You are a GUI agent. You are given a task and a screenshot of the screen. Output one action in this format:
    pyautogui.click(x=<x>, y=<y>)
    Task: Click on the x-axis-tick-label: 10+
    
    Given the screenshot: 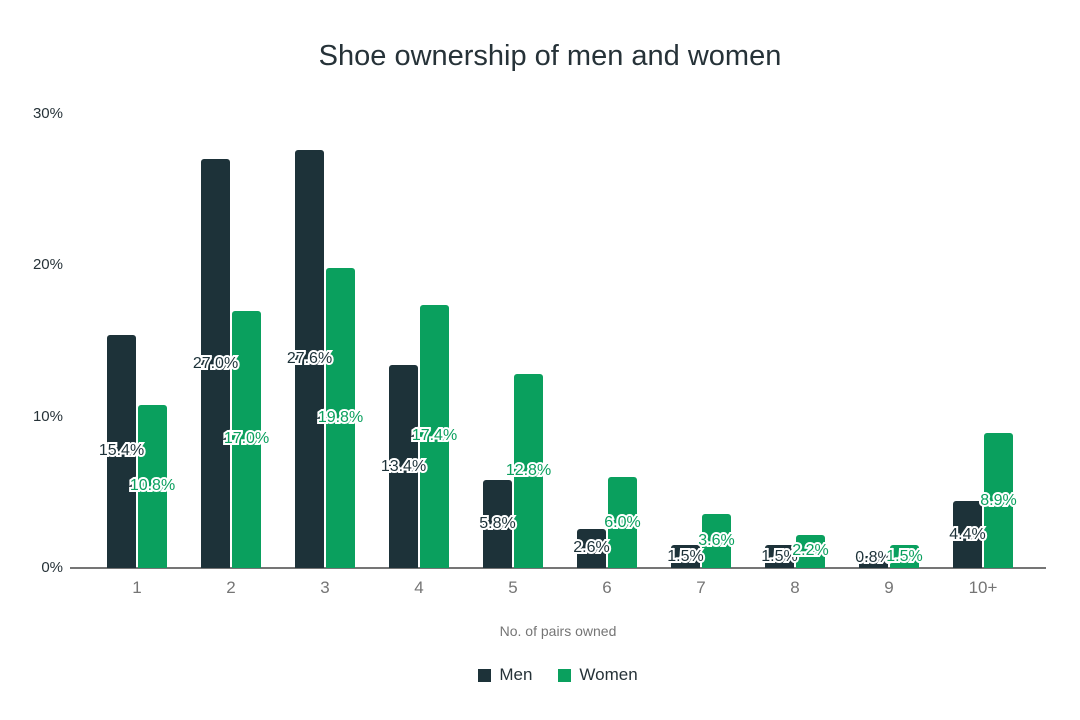 What is the action you would take?
    pyautogui.click(x=983, y=587)
    